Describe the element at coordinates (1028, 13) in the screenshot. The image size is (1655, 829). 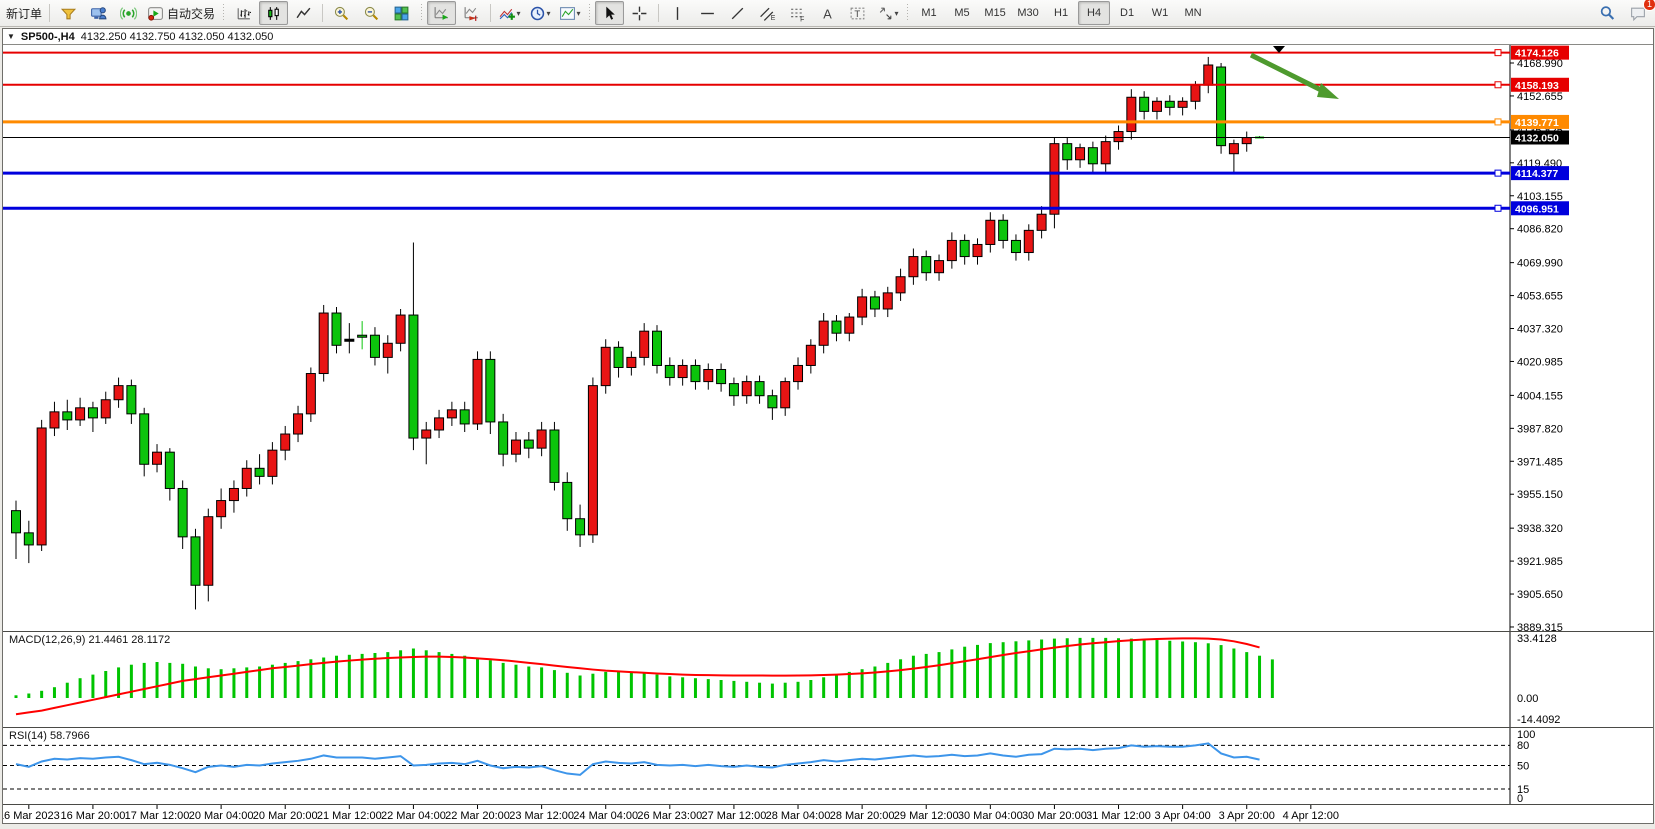
I see `timeframe-button-M30: M30` at that location.